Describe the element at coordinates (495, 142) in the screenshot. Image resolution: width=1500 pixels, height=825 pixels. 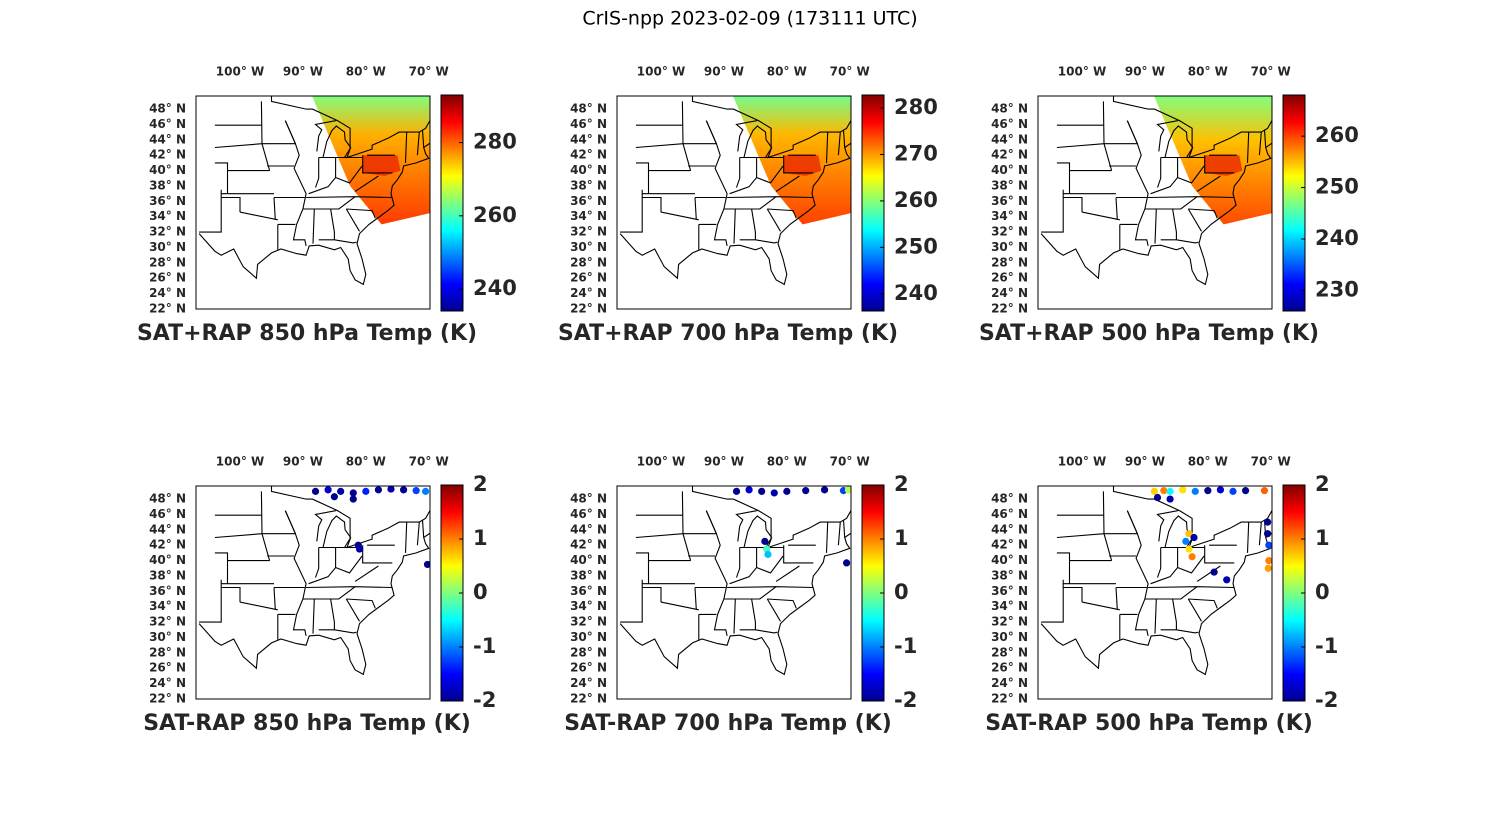
I see `colorbar-label: 280` at that location.